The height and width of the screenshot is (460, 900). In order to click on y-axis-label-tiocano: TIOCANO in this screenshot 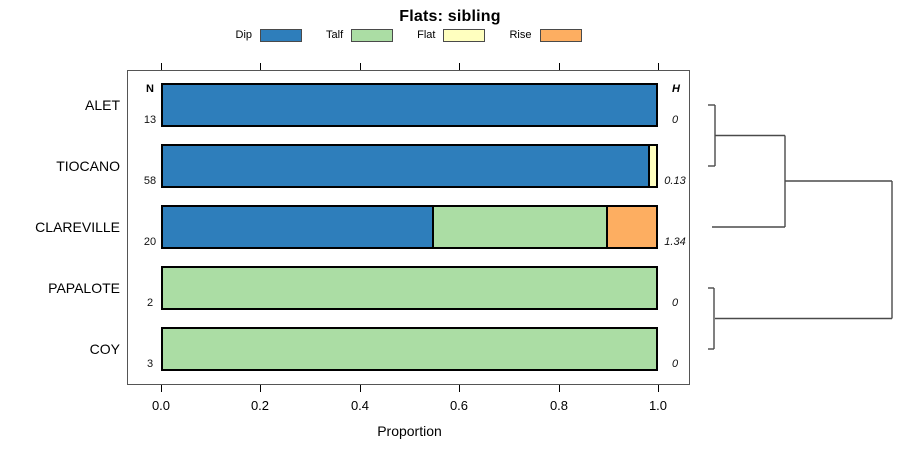, I will do `click(88, 166)`.